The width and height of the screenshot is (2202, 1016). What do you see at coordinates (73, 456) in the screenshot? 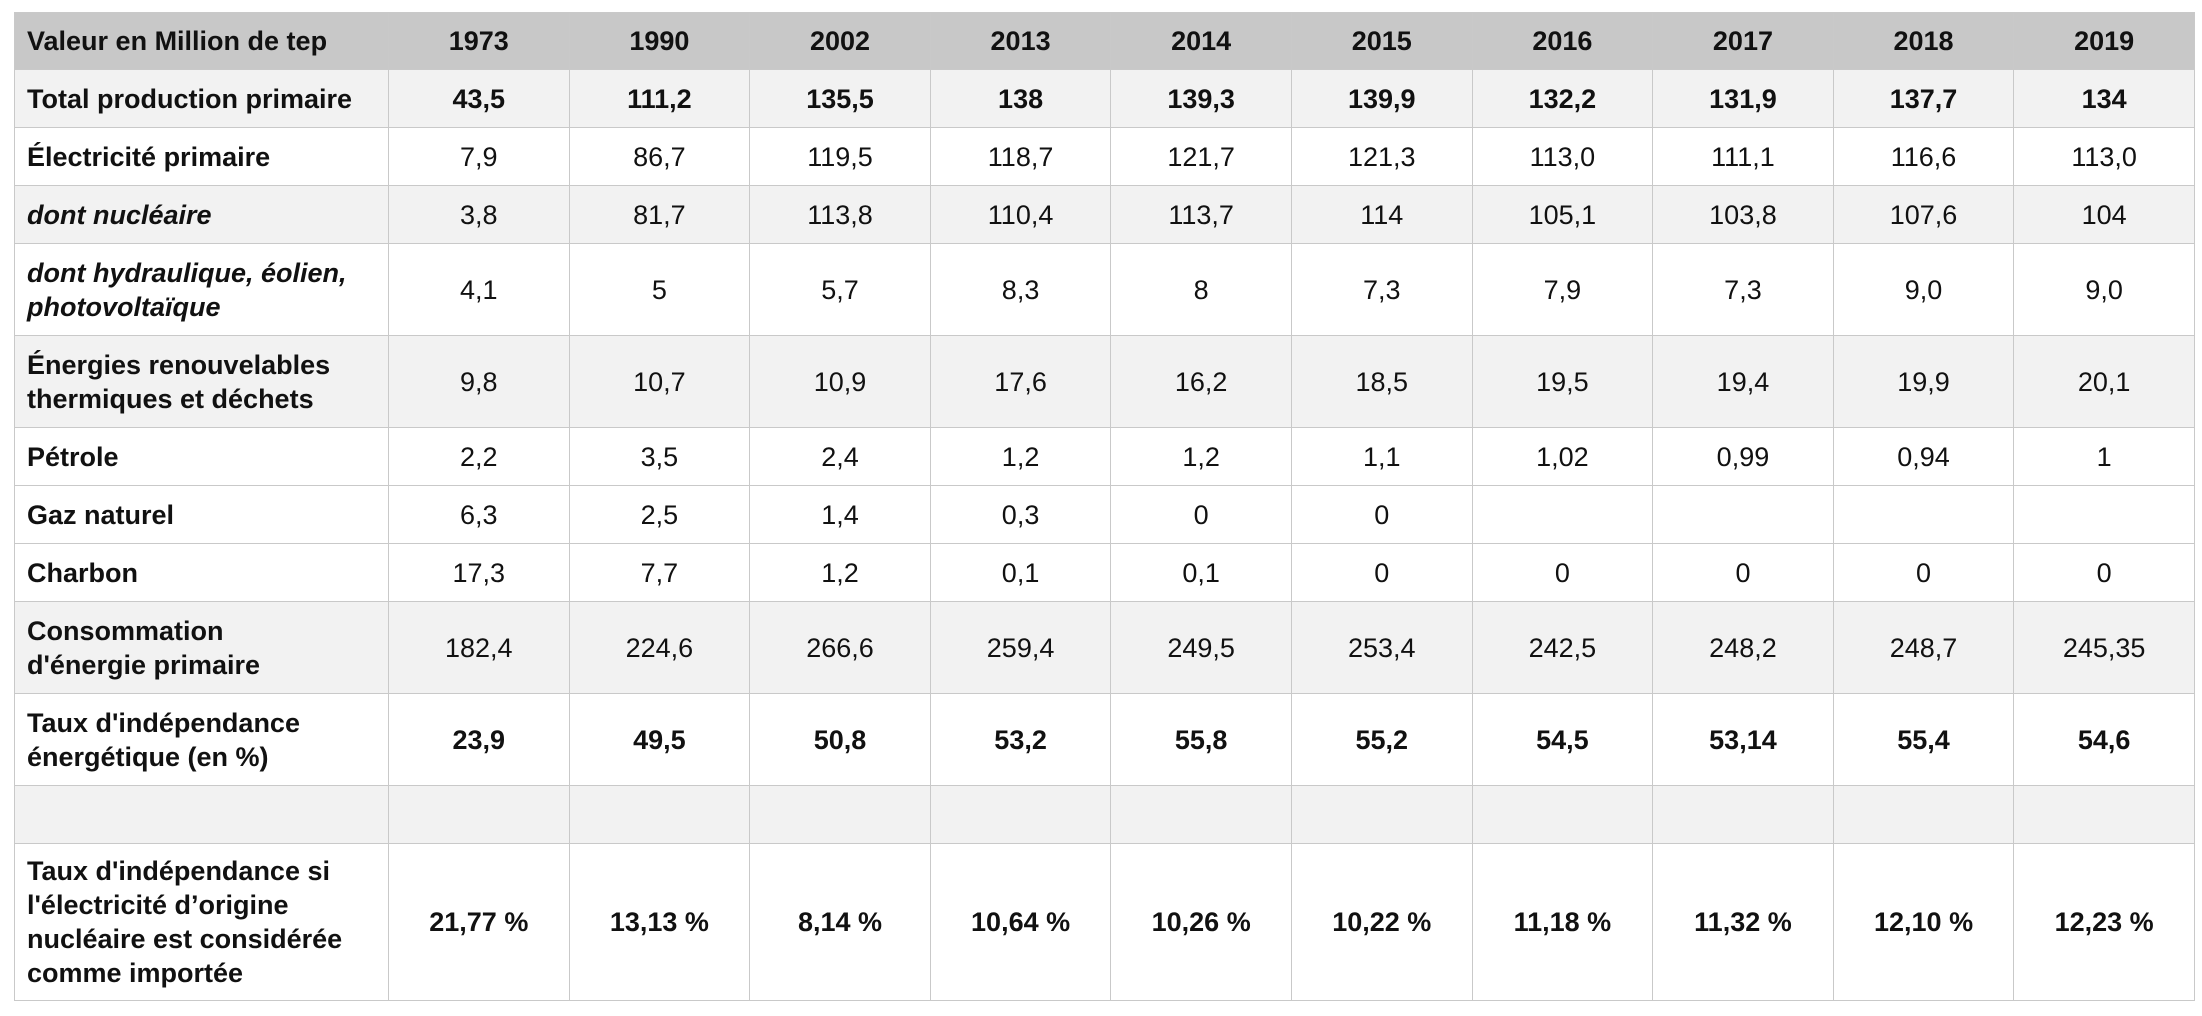
I see `row-label-line: Pétrole` at bounding box center [73, 456].